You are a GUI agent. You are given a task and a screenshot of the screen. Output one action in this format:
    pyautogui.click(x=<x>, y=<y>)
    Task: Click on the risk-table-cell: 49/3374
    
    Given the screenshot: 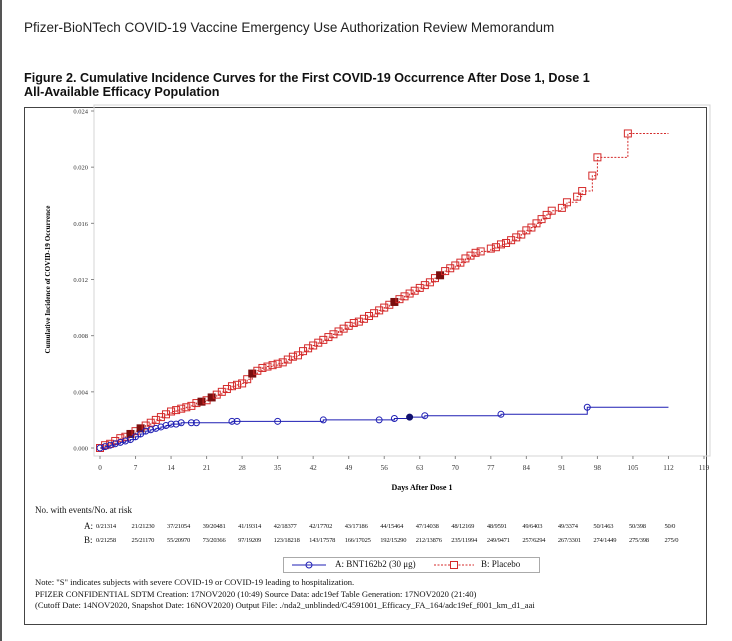 What is the action you would take?
    pyautogui.click(x=567, y=526)
    